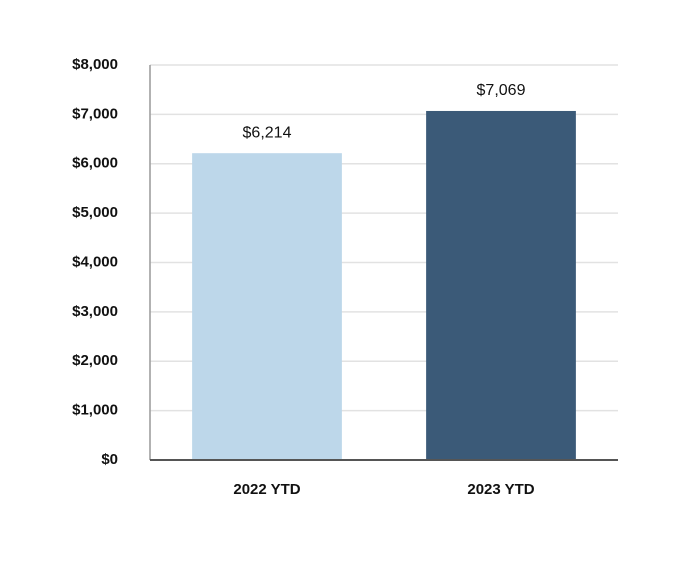  What do you see at coordinates (267, 132) in the screenshot?
I see `value-label: $6,214` at bounding box center [267, 132].